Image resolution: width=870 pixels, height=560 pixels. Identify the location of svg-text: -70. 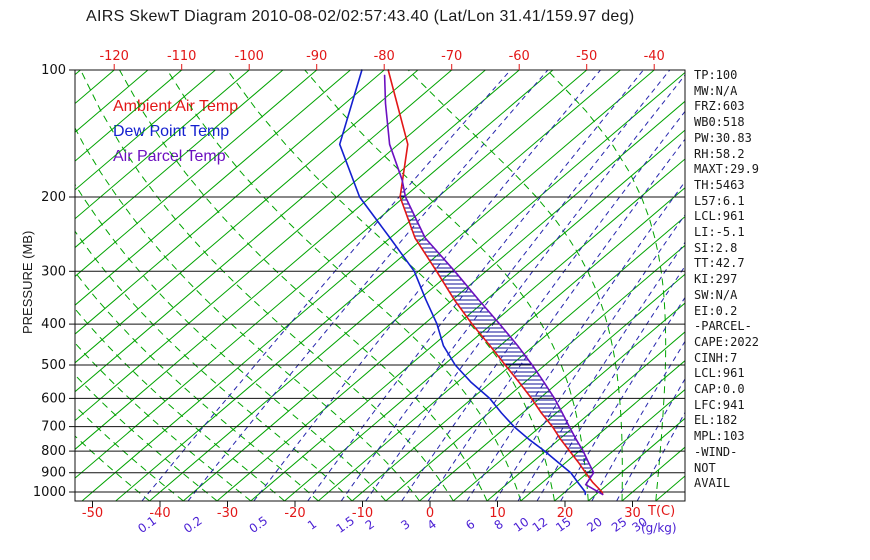
(451, 56).